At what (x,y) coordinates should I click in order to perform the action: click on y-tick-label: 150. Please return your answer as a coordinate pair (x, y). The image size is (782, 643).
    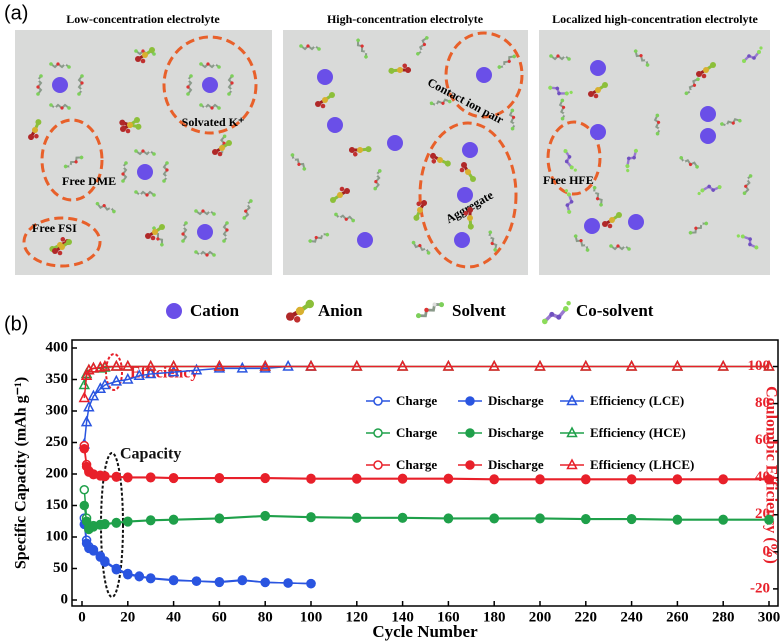
    Looking at the image, I should click on (57, 505).